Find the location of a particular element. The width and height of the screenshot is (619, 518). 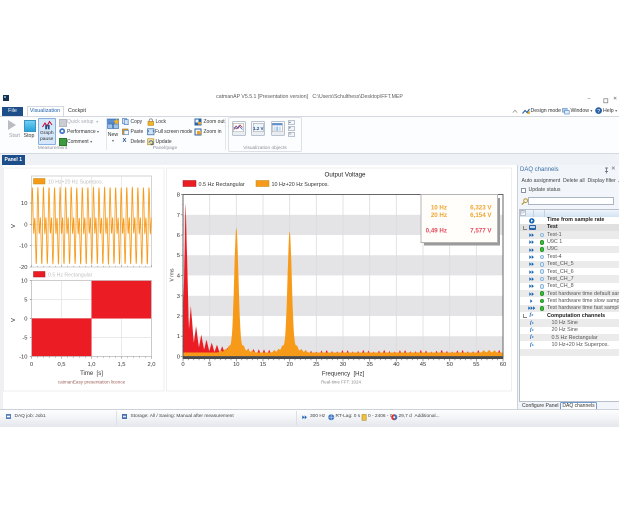

svg-text: Real-time FFT: 1024 is located at coordinates (341, 382).